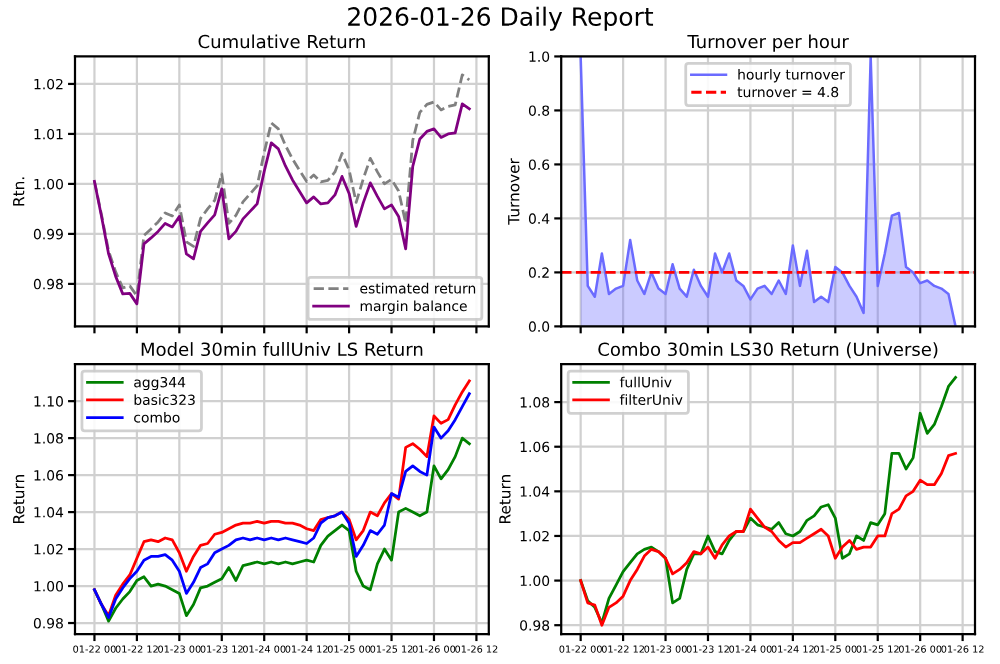  What do you see at coordinates (501, 18) in the screenshot?
I see `text: 2026-01-26 Daily Report` at bounding box center [501, 18].